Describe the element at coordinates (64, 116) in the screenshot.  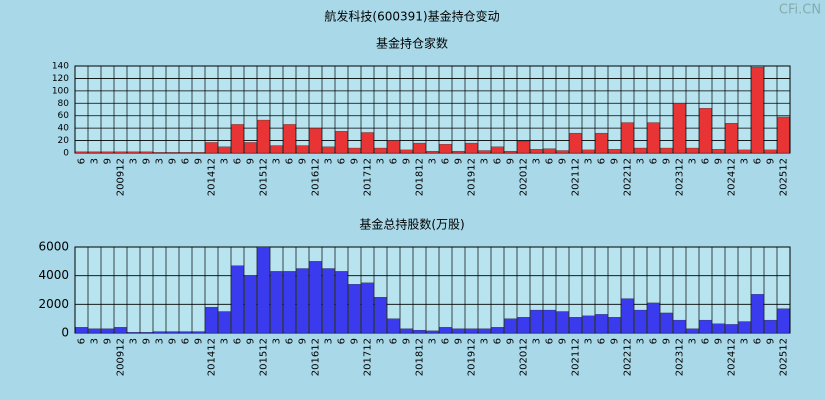
I see `y-tick-label: 60` at that location.